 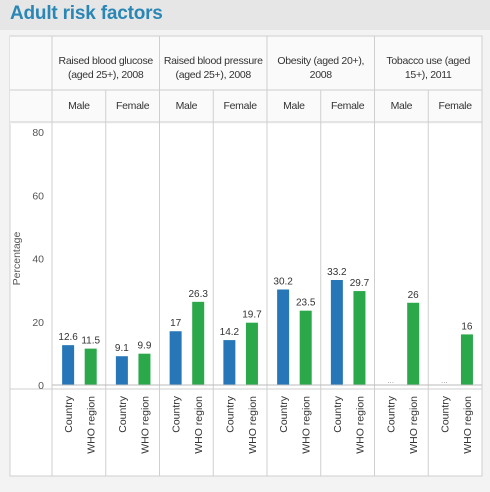 What do you see at coordinates (68, 337) in the screenshot?
I see `data-label: 12.6` at bounding box center [68, 337].